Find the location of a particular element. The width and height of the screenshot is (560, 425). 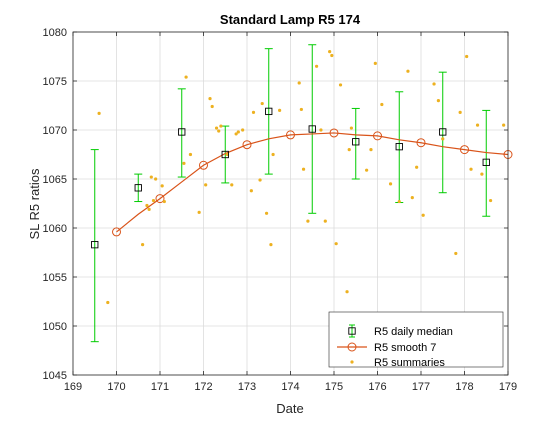

x-tick-label: 169 is located at coordinates (73, 387).